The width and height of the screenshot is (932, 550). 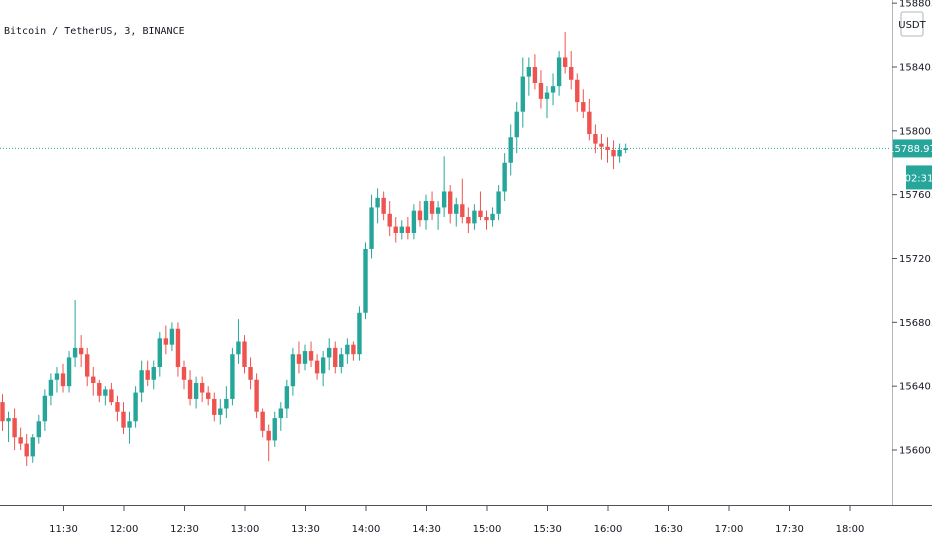 I want to click on currency-button: USDT, so click(x=912, y=24).